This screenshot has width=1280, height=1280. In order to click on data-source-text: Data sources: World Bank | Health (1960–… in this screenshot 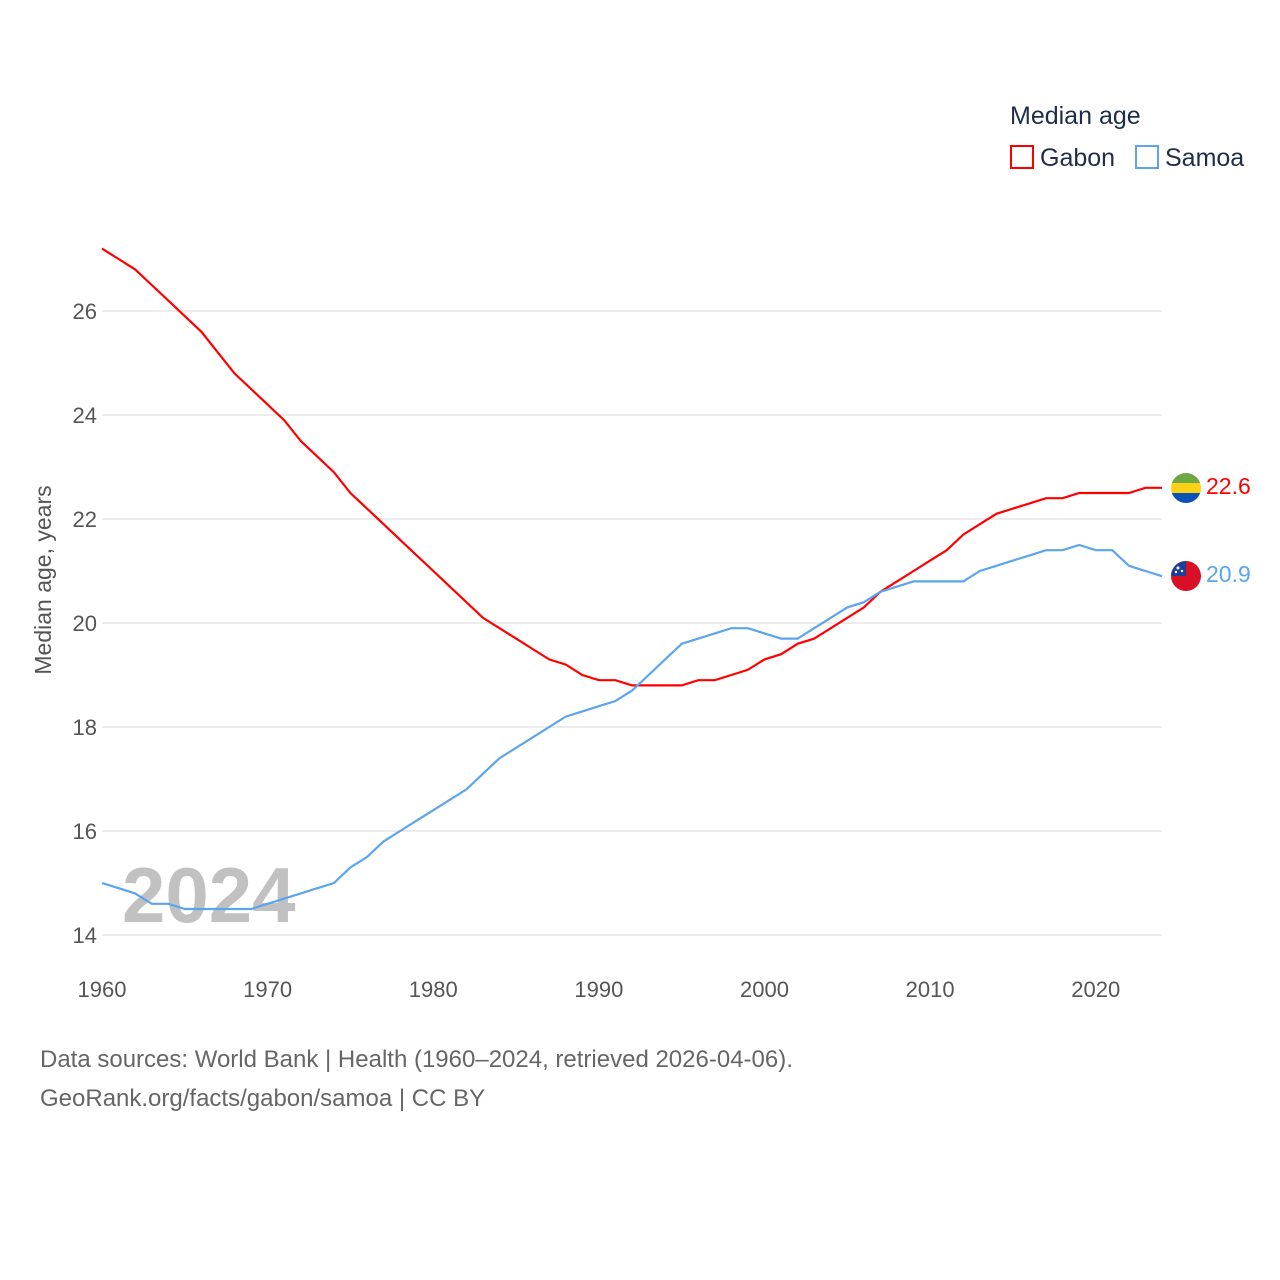, I will do `click(416, 1059)`.